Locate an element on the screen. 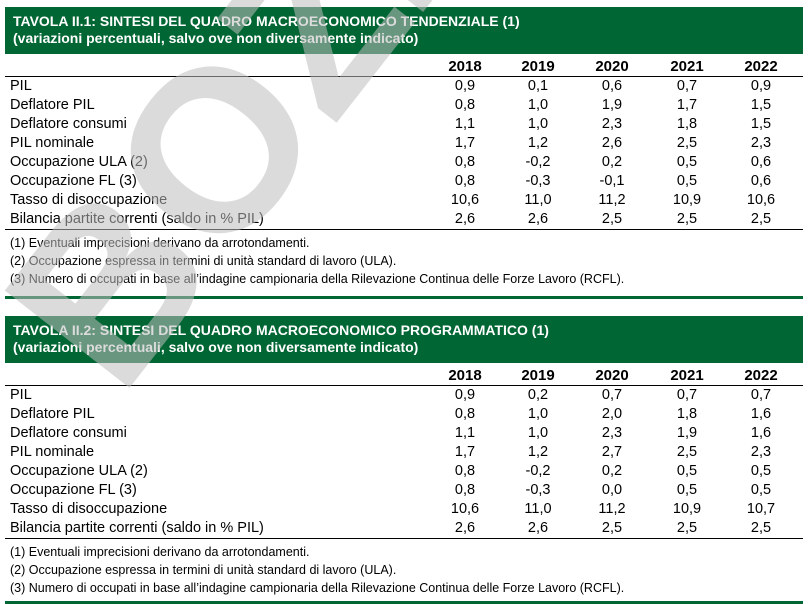 The height and width of the screenshot is (604, 810). table-1-bottom-rule-green is located at coordinates (404, 297).